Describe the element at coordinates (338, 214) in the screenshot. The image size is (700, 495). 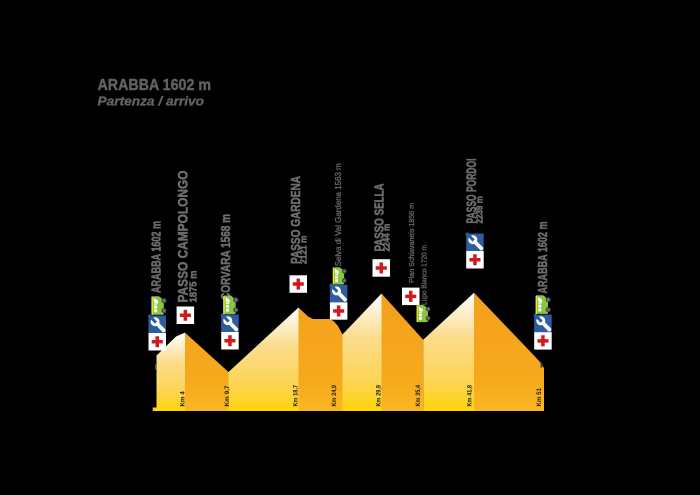
I see `svg-text: Selva di Val Gardena 1563 m` at that location.